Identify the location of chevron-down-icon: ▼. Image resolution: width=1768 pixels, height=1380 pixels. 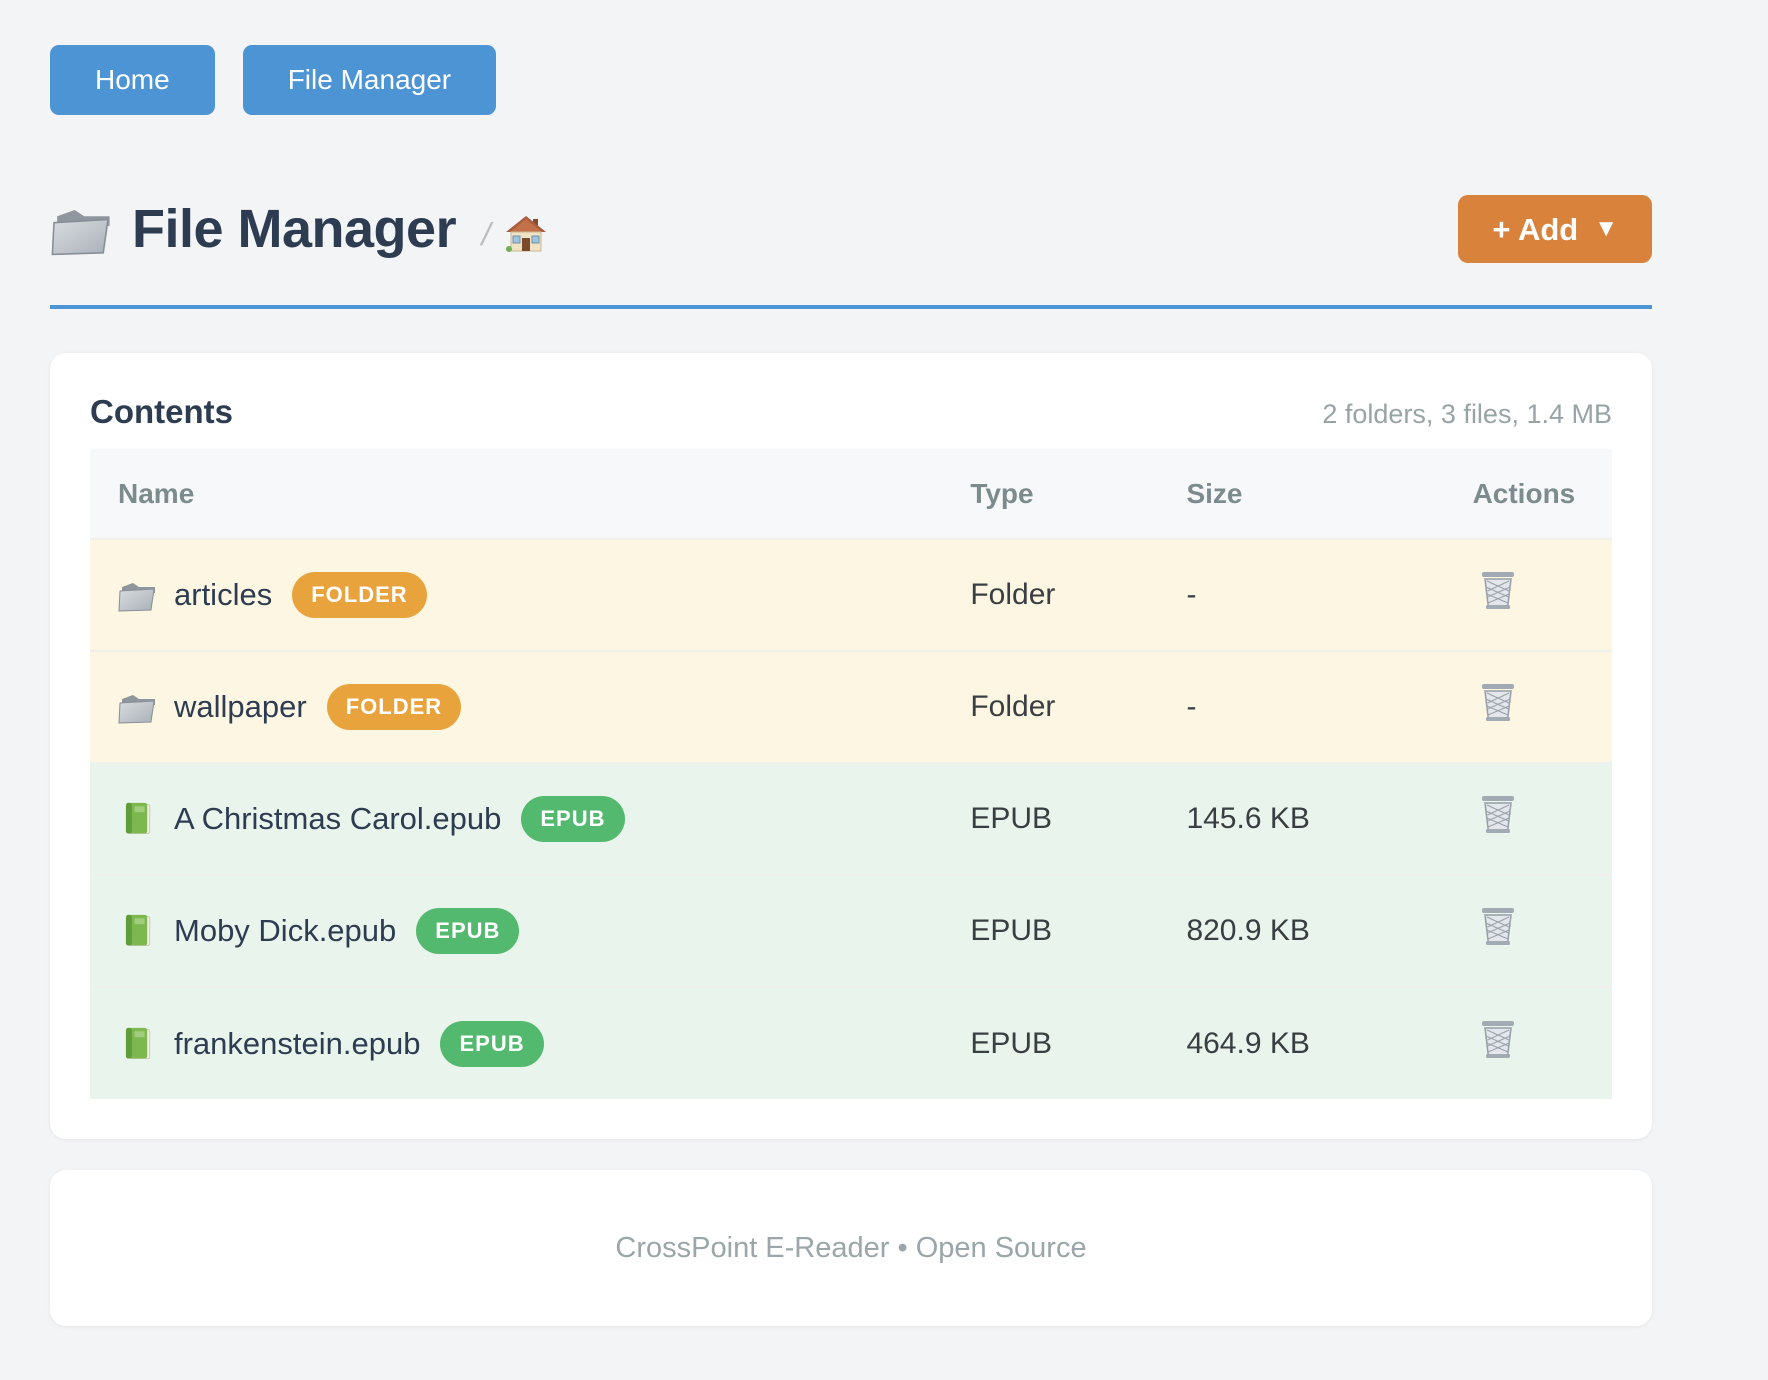
(1606, 228).